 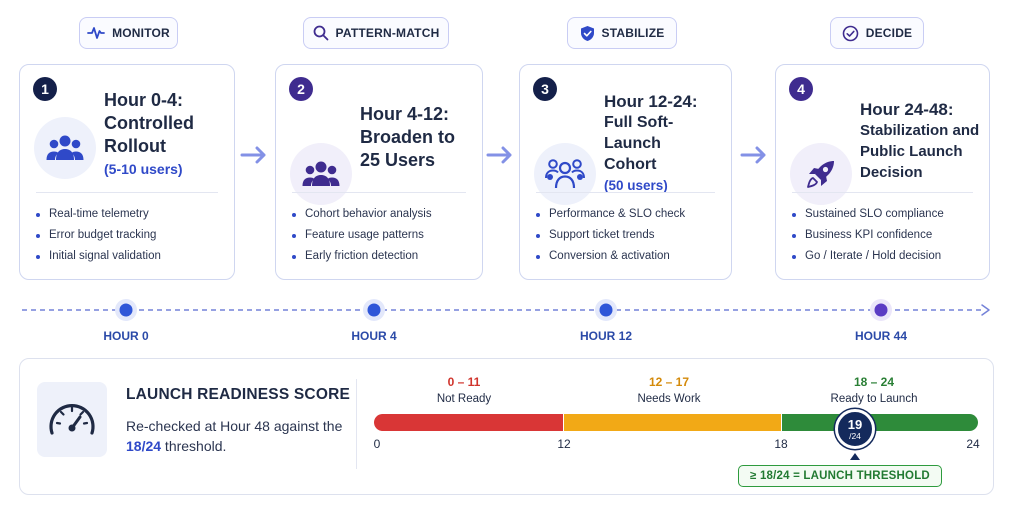 I want to click on list-item: Error budget tracking, so click(x=98, y=238).